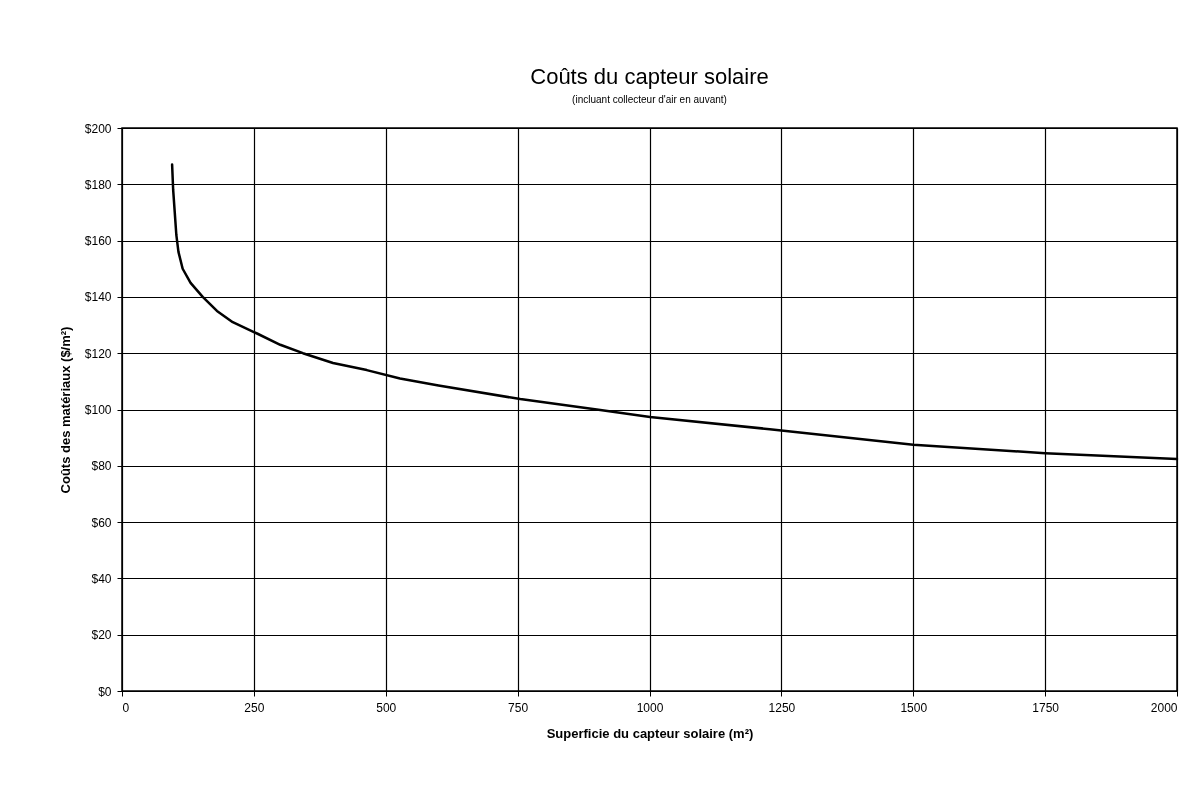 The height and width of the screenshot is (786, 1202). I want to click on x-tick-label: 1250, so click(782, 707).